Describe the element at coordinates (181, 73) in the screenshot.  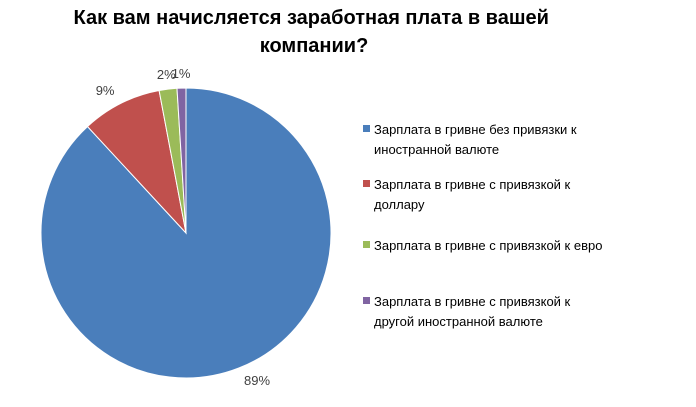
I see `pie-value-label-4: 1%` at that location.